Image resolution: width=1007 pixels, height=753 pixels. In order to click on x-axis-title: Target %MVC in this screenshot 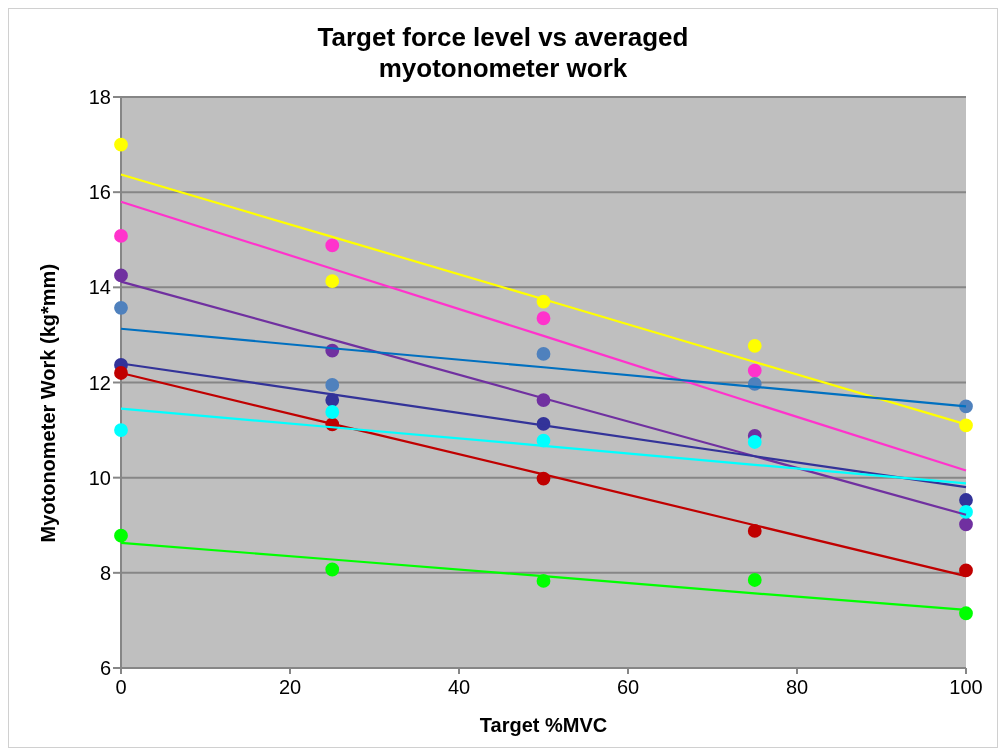, I will do `click(543, 725)`.